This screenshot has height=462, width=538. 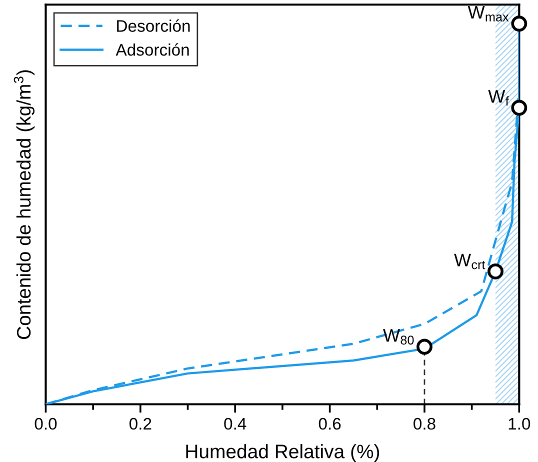 I want to click on x-tick-label: 0.2, so click(x=140, y=424).